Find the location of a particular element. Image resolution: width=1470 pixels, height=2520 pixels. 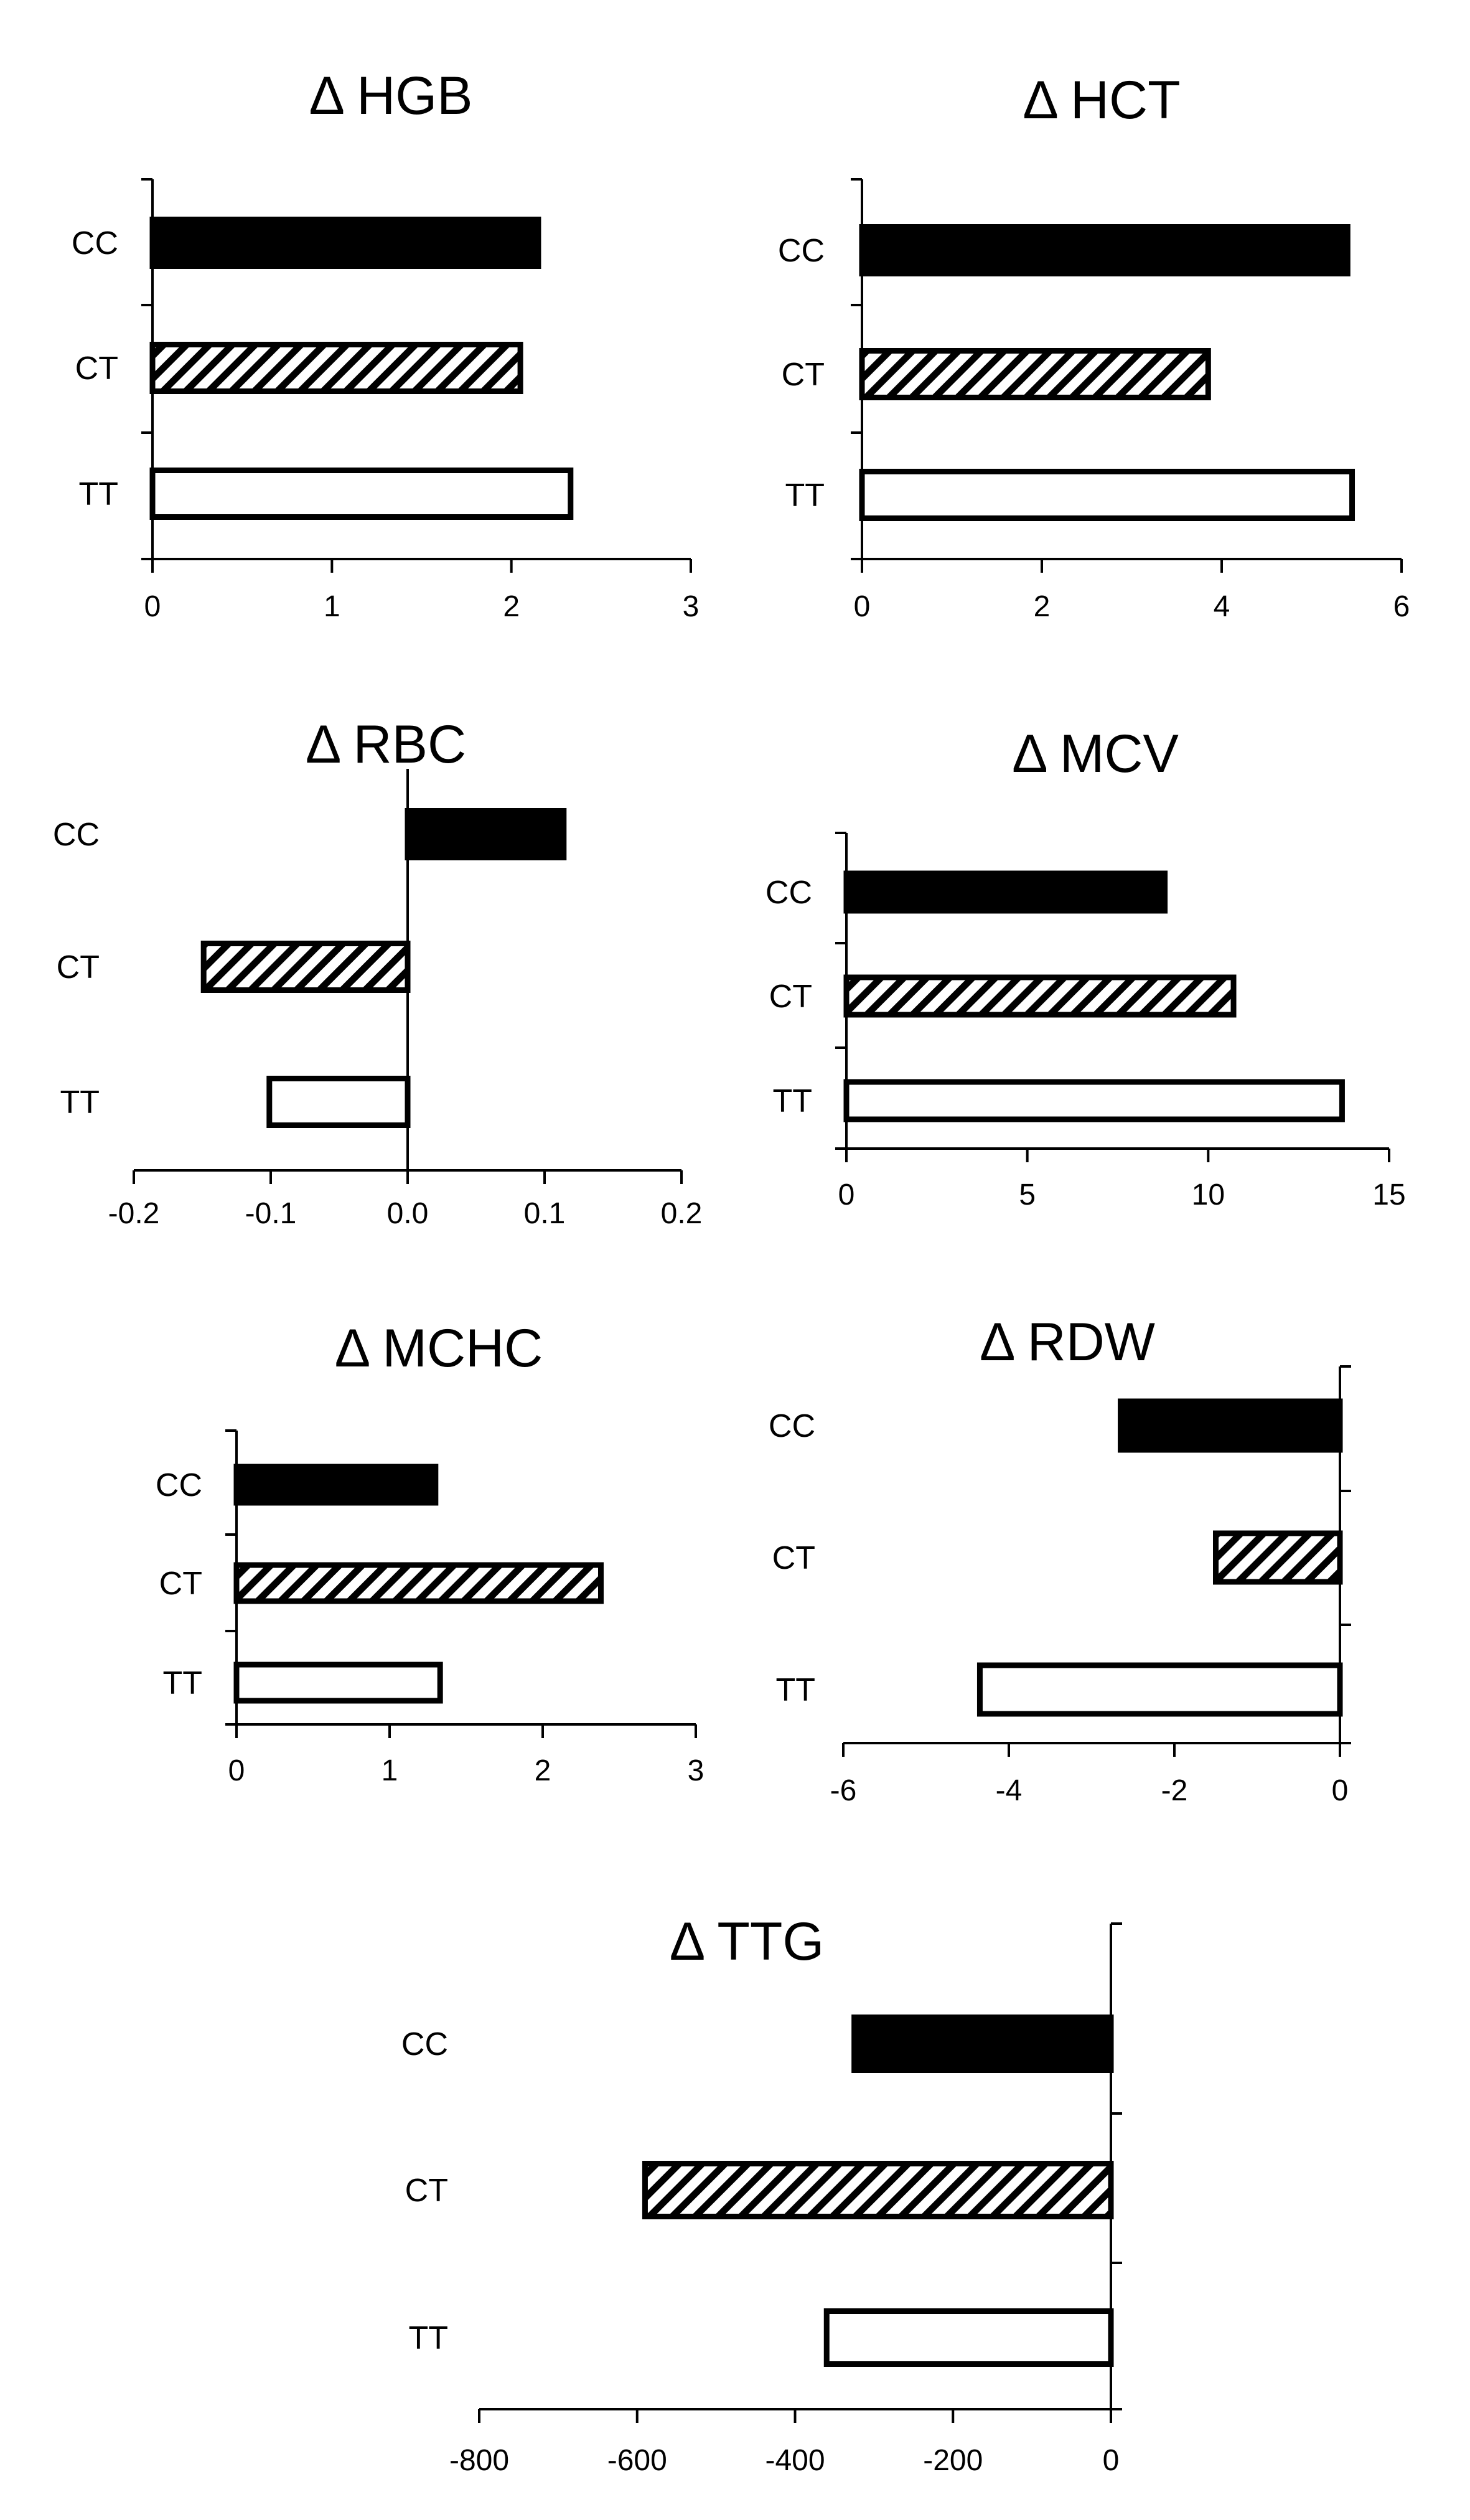

x-tick-label: -0.2 is located at coordinates (134, 1213).